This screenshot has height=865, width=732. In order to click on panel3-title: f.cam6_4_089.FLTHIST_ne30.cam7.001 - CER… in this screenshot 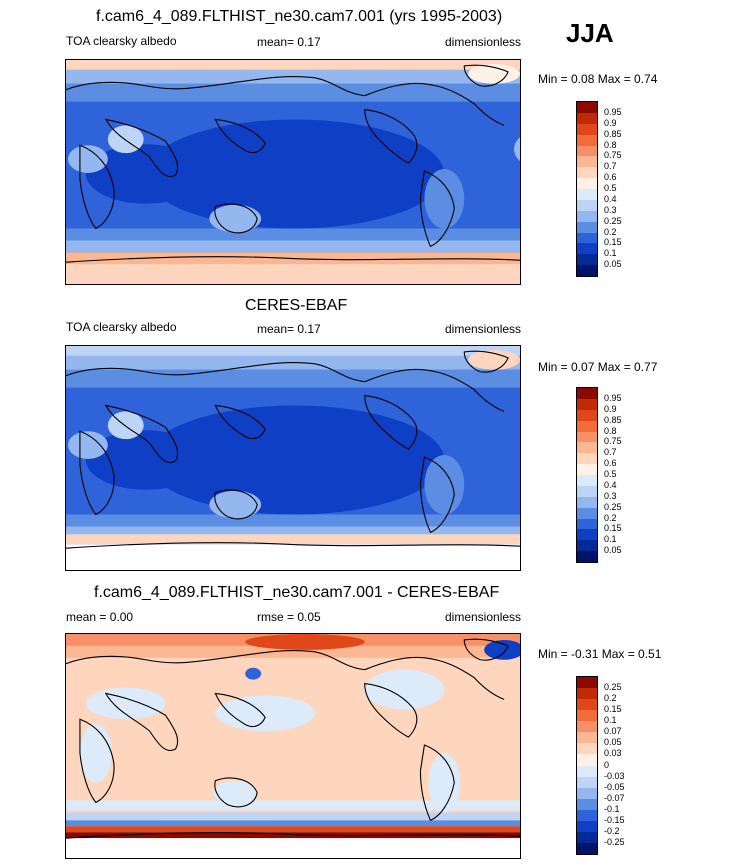, I will do `click(297, 592)`.